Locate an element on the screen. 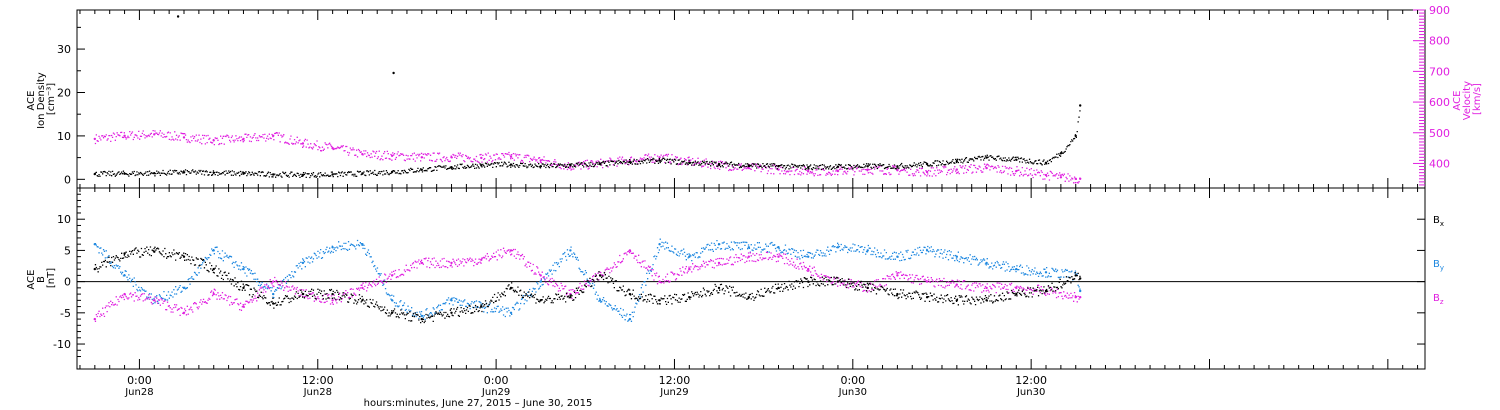  legend-subscript: z is located at coordinates (1442, 302).